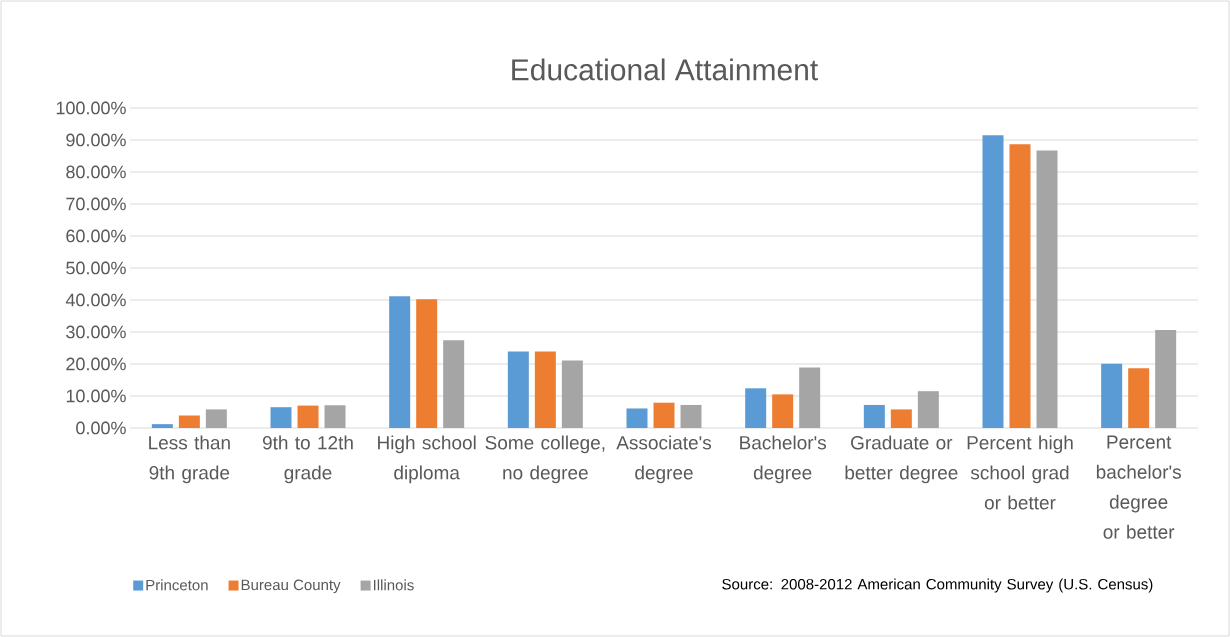 Image resolution: width=1230 pixels, height=637 pixels. Describe the element at coordinates (427, 459) in the screenshot. I see `x-tick-label: High school diploma` at that location.